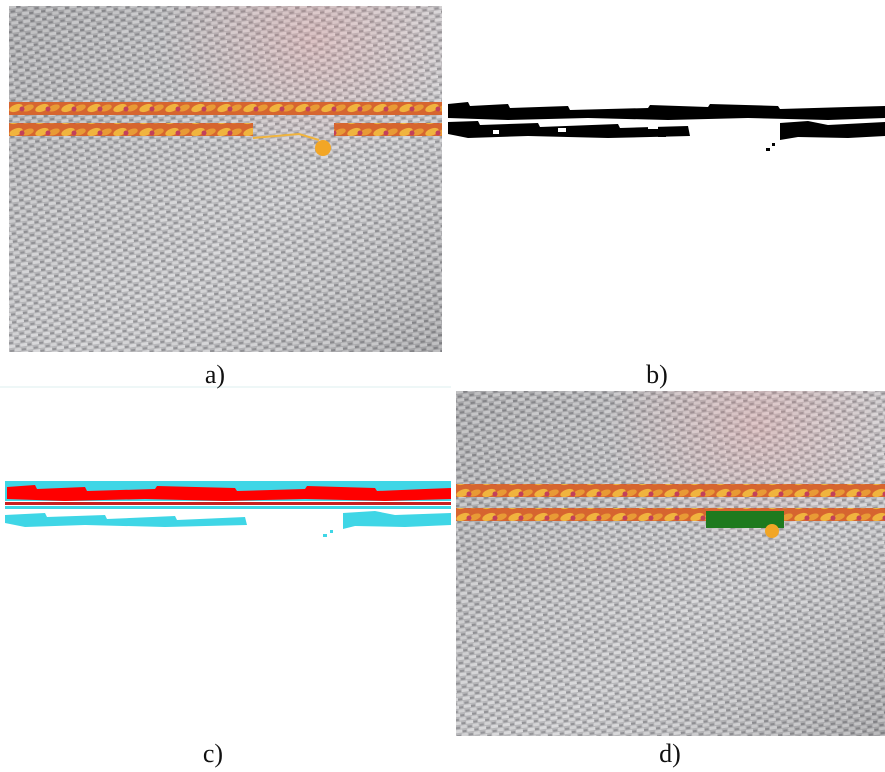  Describe the element at coordinates (213, 753) in the screenshot. I see `caption-c: c)` at that location.